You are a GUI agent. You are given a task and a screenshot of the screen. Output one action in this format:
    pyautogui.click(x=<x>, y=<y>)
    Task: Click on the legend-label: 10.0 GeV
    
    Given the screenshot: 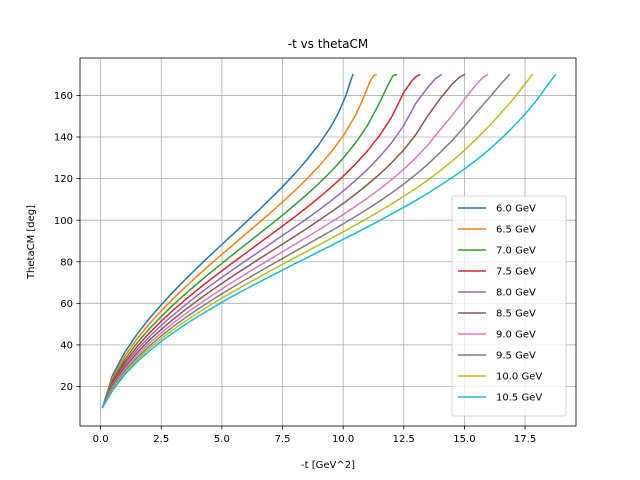 What is the action you would take?
    pyautogui.click(x=519, y=377)
    